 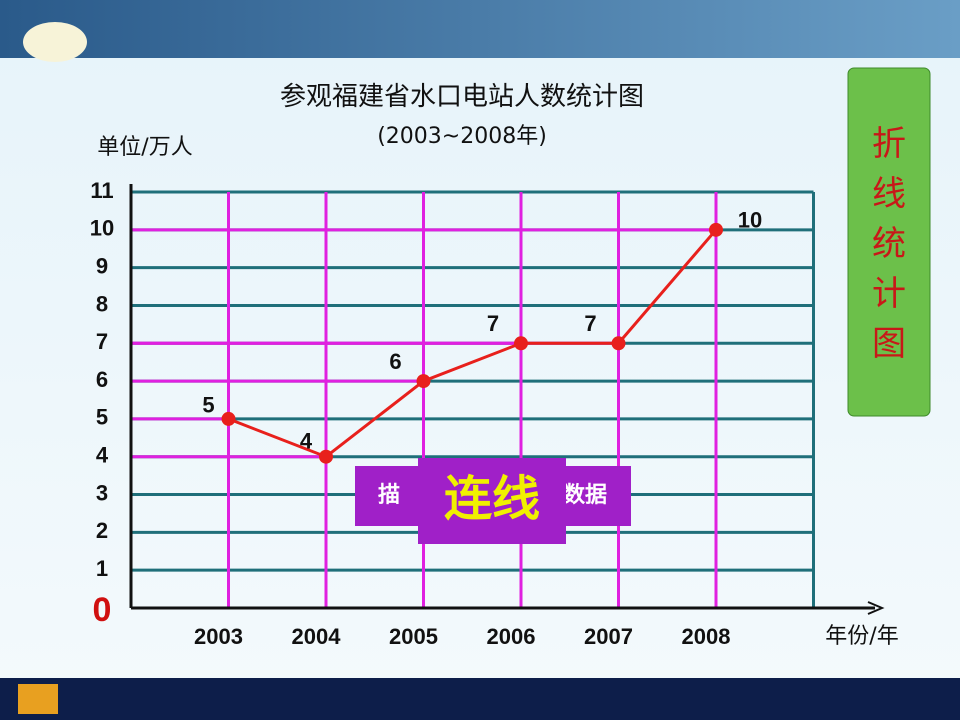 What do you see at coordinates (55, 42) in the screenshot?
I see `book-icon` at bounding box center [55, 42].